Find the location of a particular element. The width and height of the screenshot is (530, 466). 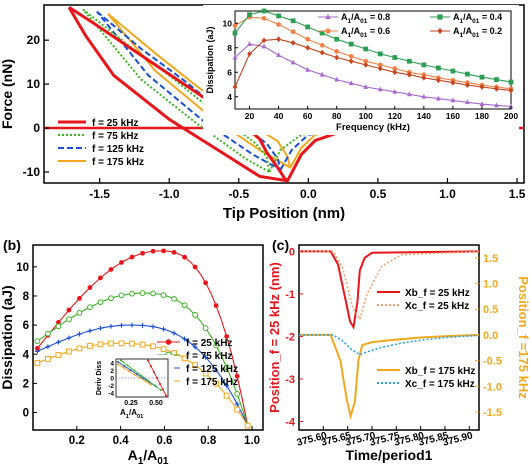

x-tick-label: 1.0 is located at coordinates (447, 194).